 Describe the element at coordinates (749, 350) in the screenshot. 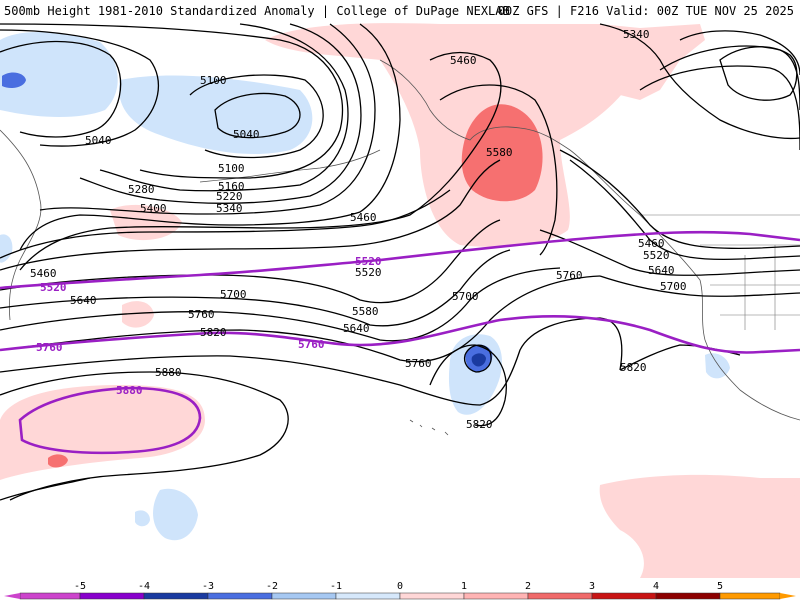

I see `west-coast-us` at that location.